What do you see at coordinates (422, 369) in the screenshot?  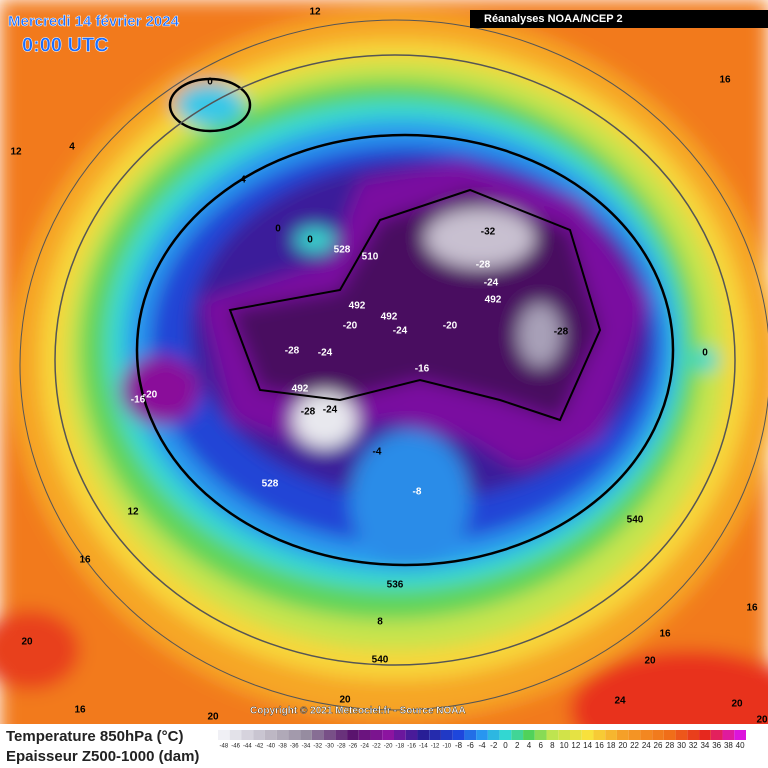 I see `contour-label: -16` at bounding box center [422, 369].